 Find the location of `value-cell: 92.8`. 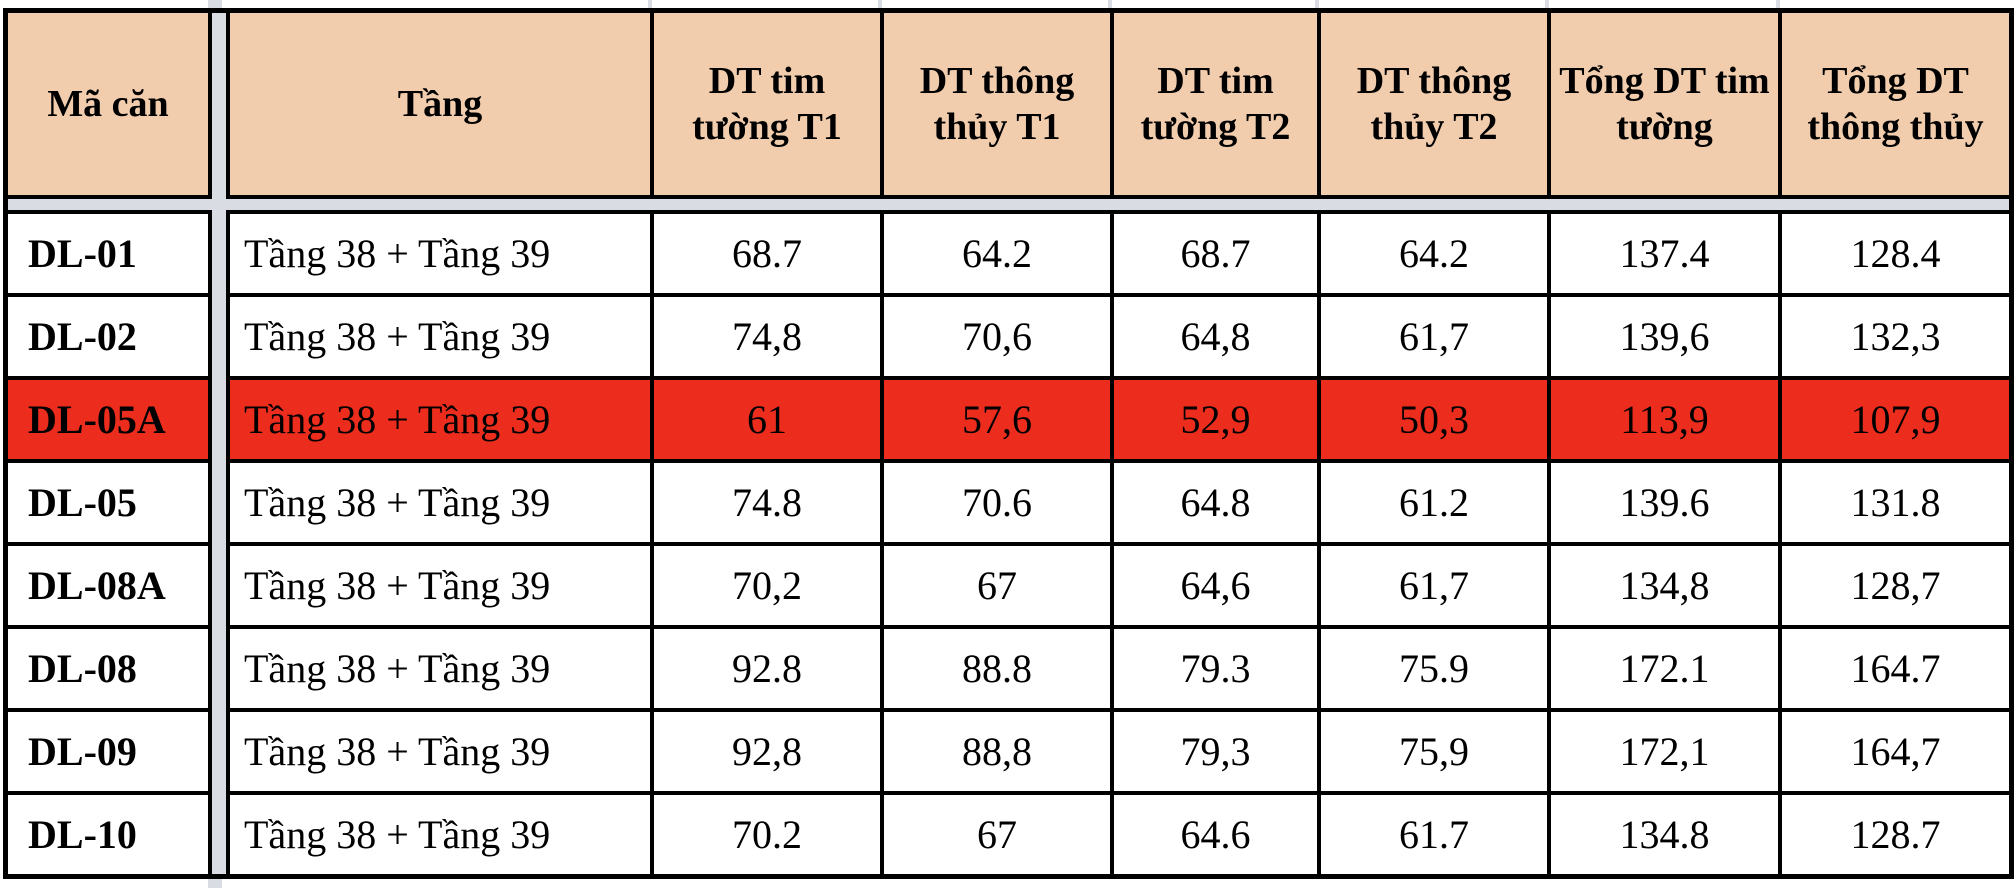

value-cell: 92.8 is located at coordinates (767, 668).